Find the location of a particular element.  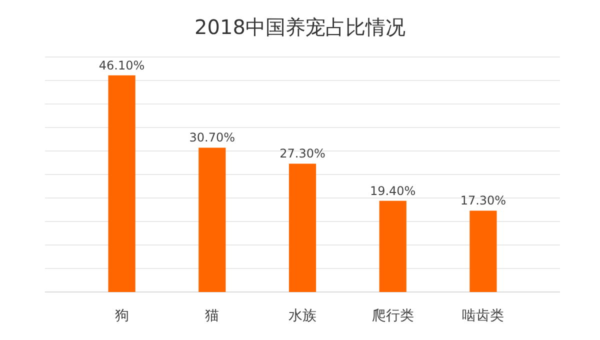

chart-title: 2018中国养宠占比情况 is located at coordinates (300, 27).